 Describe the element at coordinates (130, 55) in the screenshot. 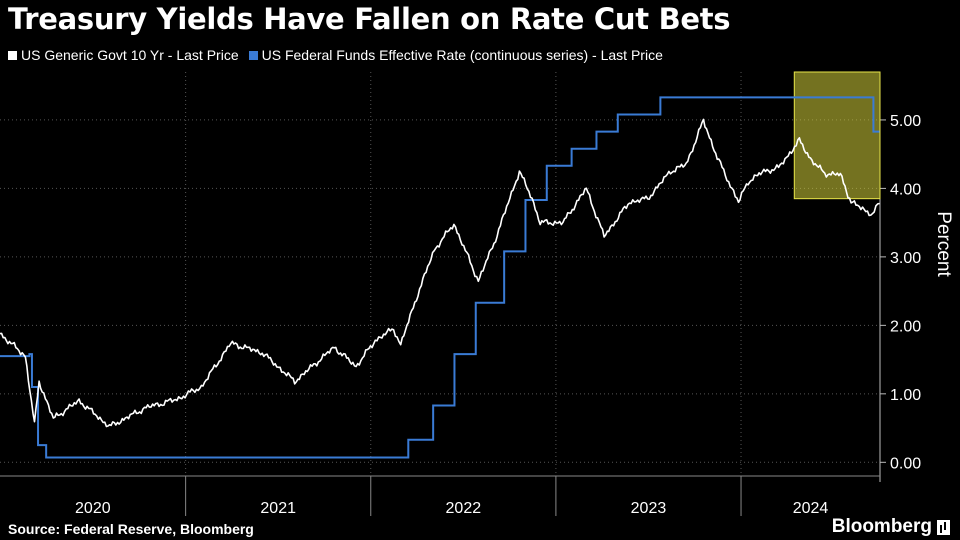

I see `legend-label-yield: US Generic Govt 10 Yr - Last Price` at that location.